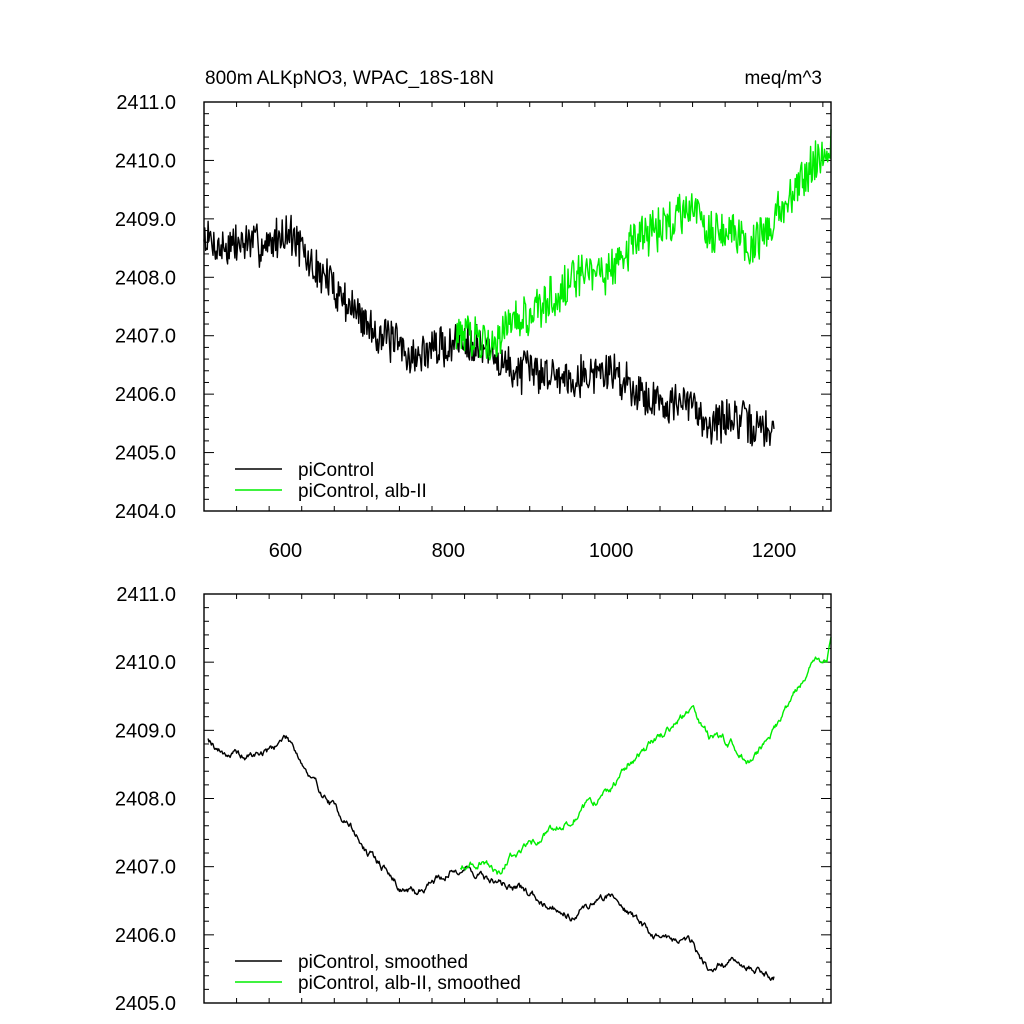 This screenshot has width=1024, height=1024. What do you see at coordinates (783, 78) in the screenshot?
I see `top-title-units: meq/m^3` at bounding box center [783, 78].